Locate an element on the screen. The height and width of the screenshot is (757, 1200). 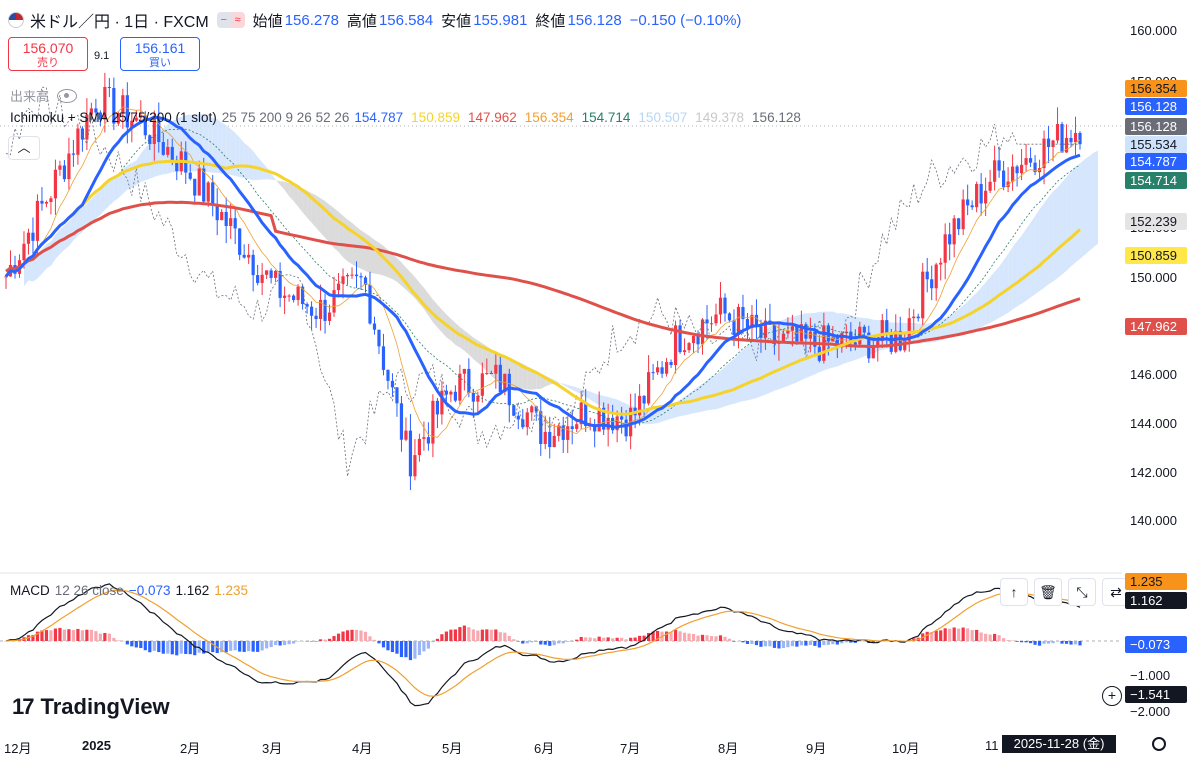
buy-label: 買い is located at coordinates (160, 63).